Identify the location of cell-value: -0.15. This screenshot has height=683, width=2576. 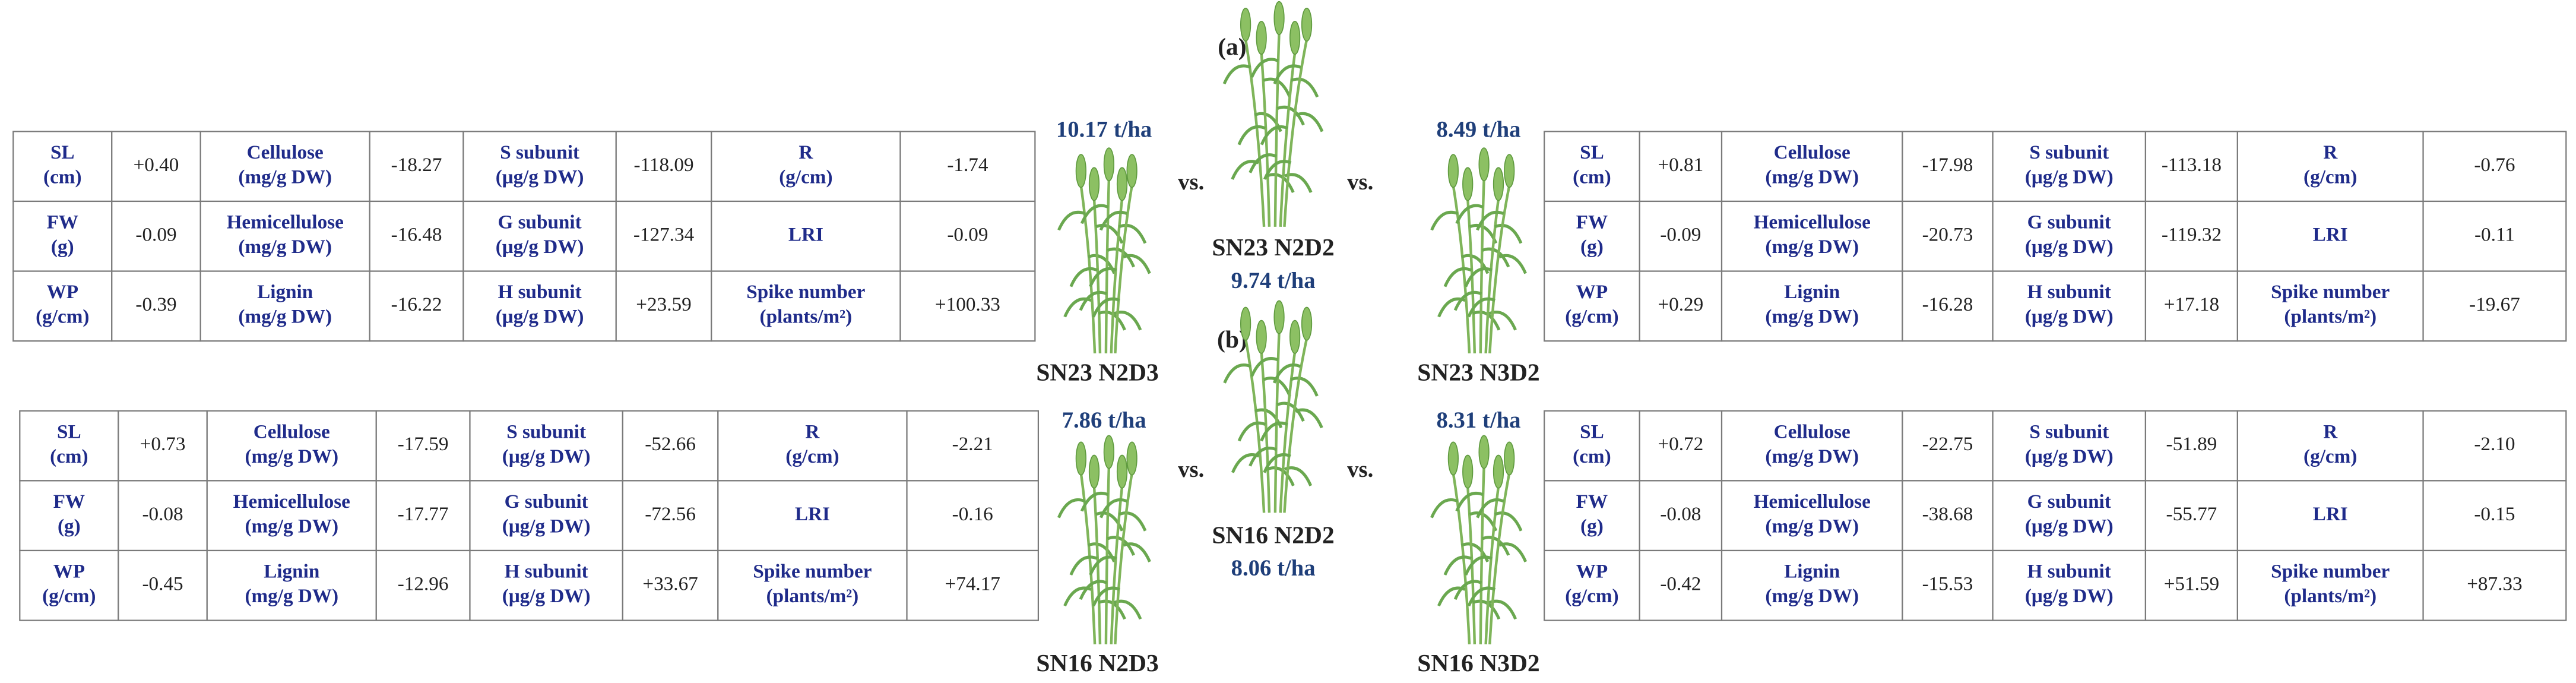
(2495, 514).